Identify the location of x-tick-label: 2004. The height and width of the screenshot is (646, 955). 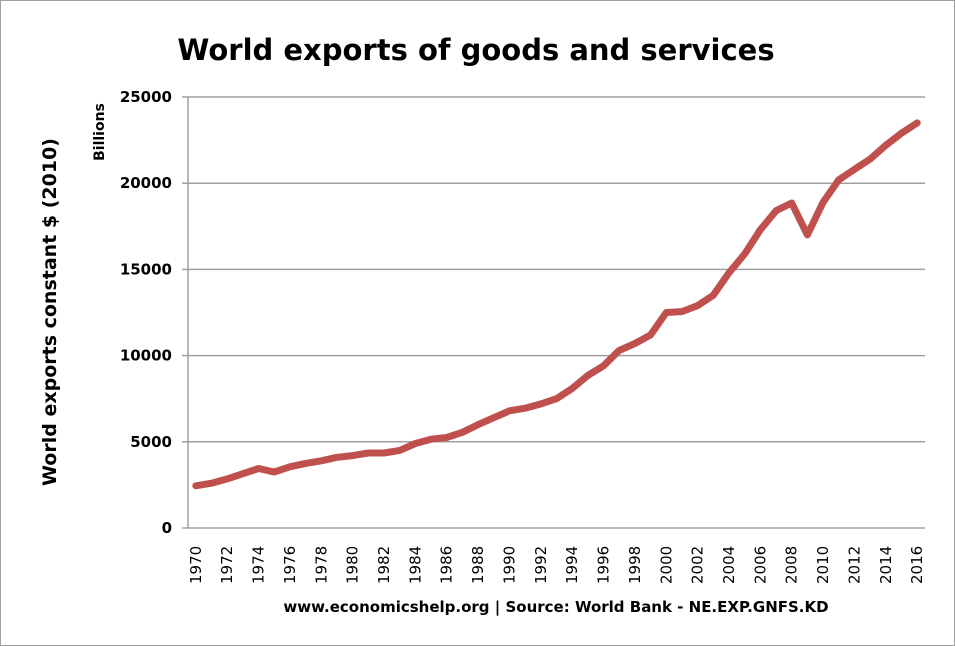
(729, 565).